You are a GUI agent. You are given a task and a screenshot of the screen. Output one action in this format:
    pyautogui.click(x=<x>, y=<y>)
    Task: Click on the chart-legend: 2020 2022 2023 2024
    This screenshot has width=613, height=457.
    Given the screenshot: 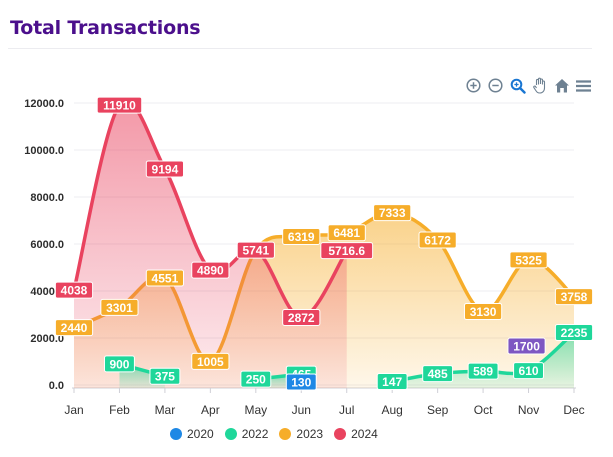 What is the action you would take?
    pyautogui.click(x=274, y=434)
    